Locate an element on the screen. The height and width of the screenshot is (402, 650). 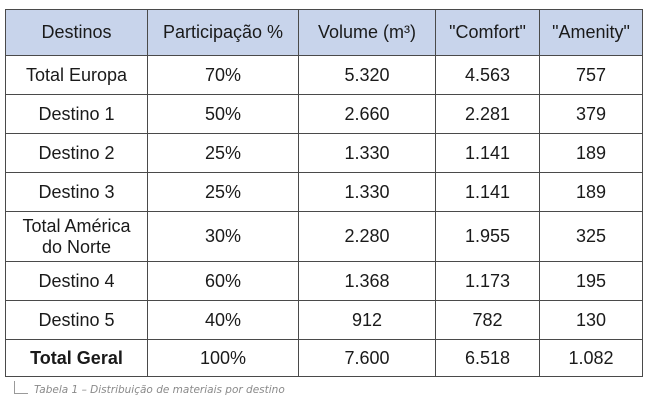
table-cell: 912 is located at coordinates (367, 320).